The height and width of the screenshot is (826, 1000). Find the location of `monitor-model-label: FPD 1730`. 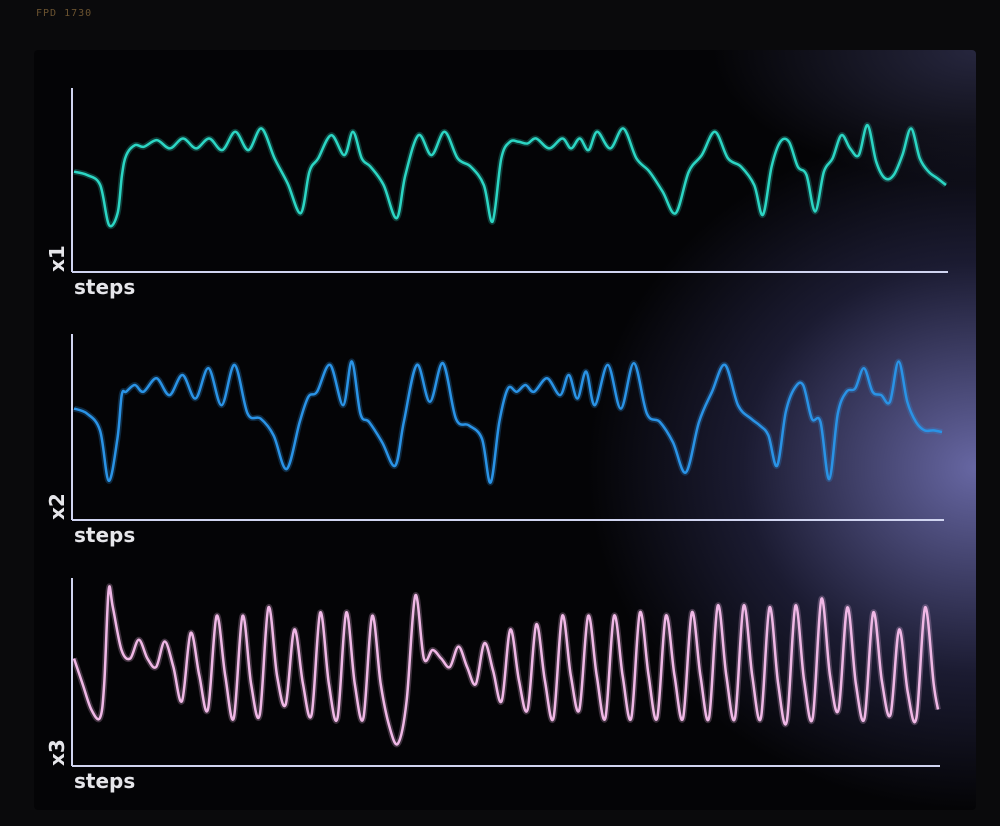

monitor-model-label: FPD 1730 is located at coordinates (64, 13).